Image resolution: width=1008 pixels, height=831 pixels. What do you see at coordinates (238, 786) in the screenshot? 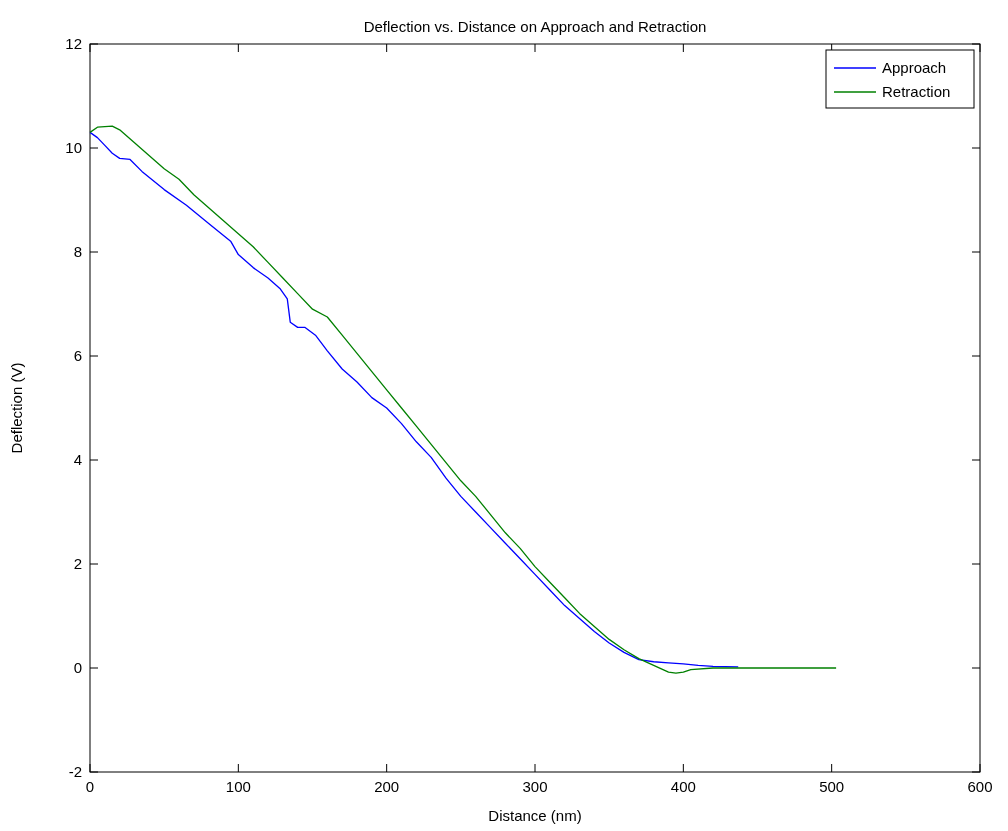
I see `x-tick-label: 100` at bounding box center [238, 786].